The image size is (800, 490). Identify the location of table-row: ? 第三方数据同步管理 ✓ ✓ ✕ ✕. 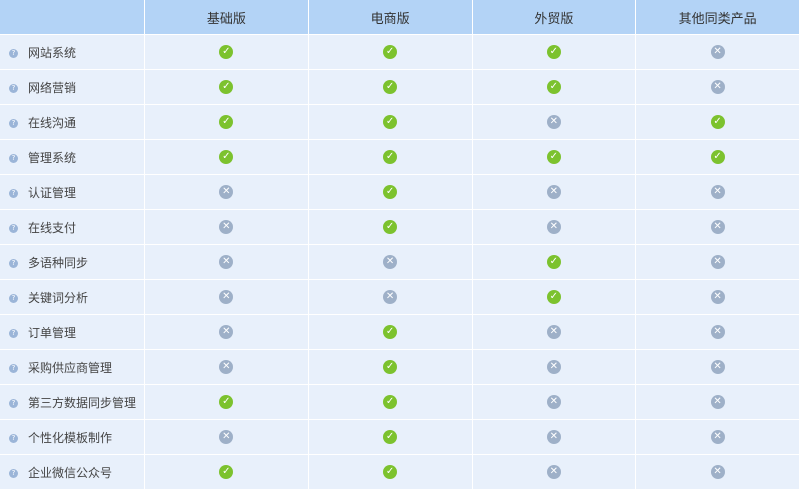
(400, 402).